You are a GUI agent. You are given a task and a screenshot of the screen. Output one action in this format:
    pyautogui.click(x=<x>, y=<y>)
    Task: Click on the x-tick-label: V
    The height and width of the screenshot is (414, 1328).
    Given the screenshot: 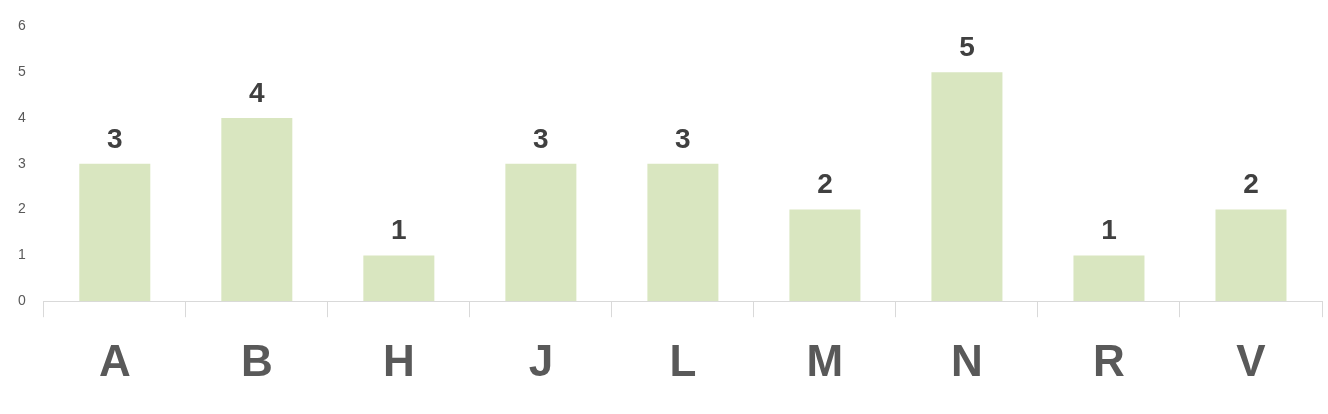 What is the action you would take?
    pyautogui.click(x=1251, y=360)
    